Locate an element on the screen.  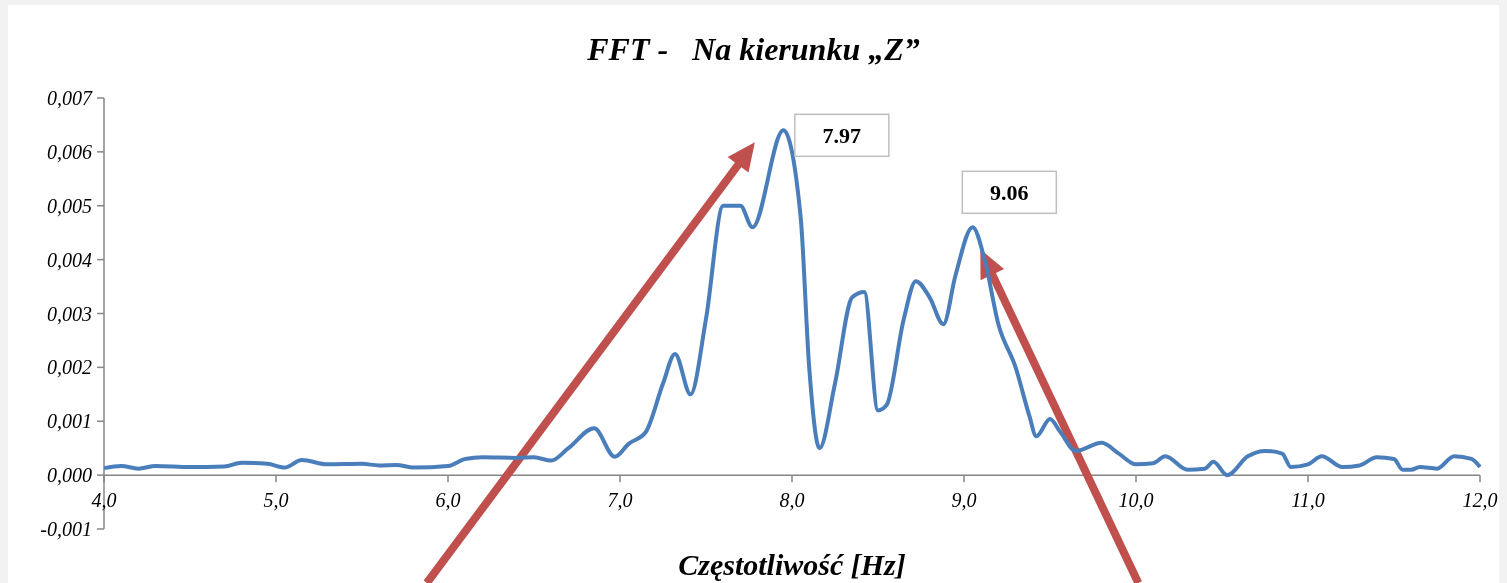
y-tick-label: 0,007 is located at coordinates (70, 98).